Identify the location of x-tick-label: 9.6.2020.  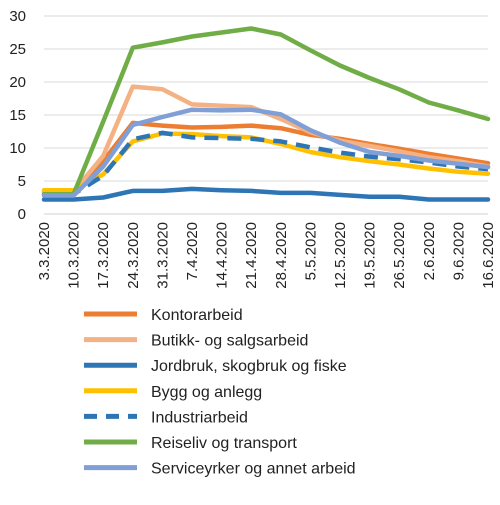
(458, 251).